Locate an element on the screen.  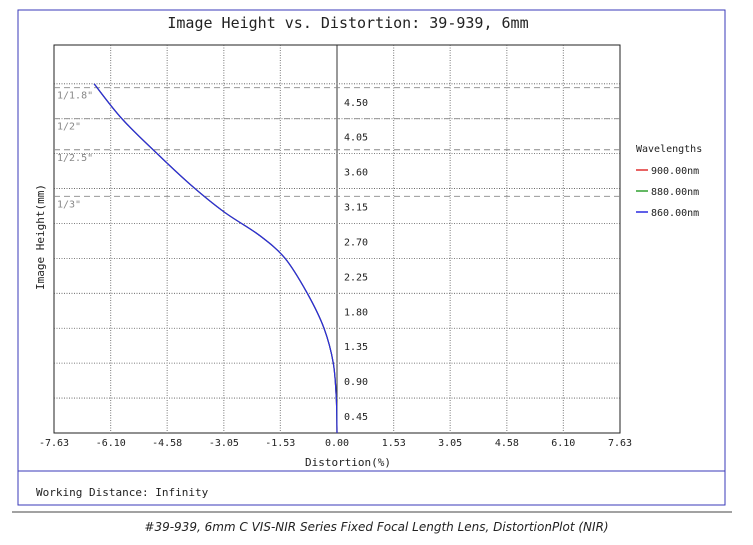
legend-entry-label: 860.00nm is located at coordinates (675, 213).